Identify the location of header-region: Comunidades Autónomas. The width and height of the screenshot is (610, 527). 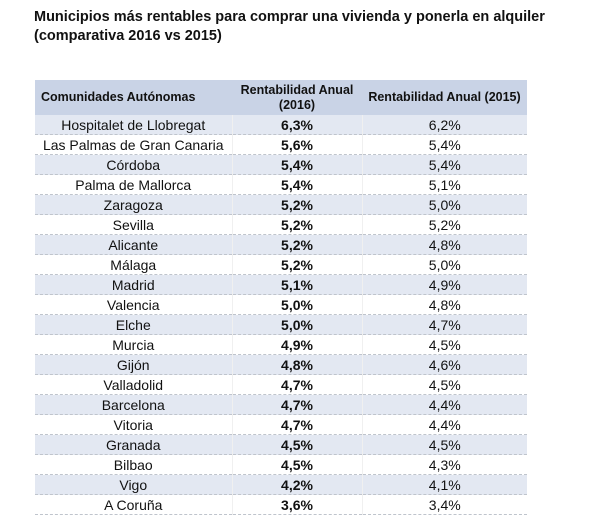
(133, 97).